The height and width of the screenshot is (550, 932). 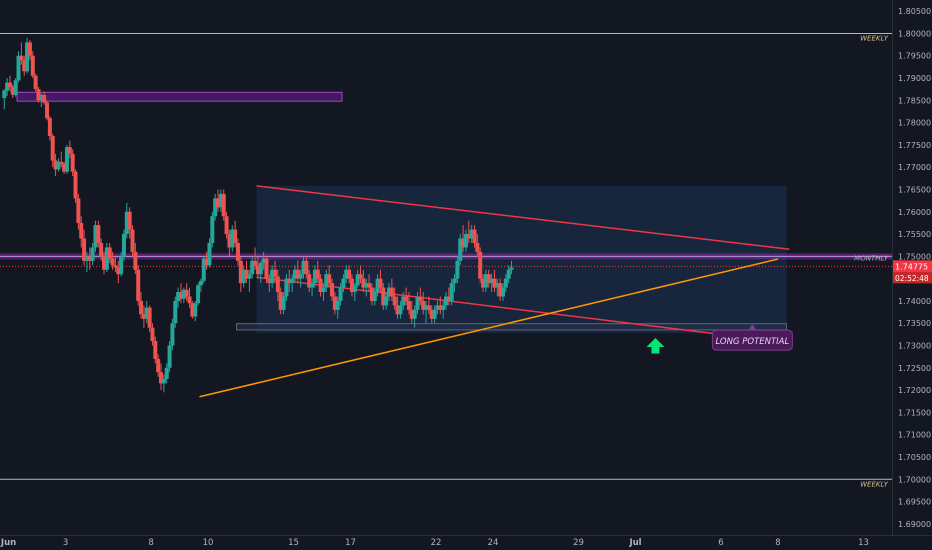 What do you see at coordinates (914, 256) in the screenshot?
I see `y-tick-label: 1.75000` at bounding box center [914, 256].